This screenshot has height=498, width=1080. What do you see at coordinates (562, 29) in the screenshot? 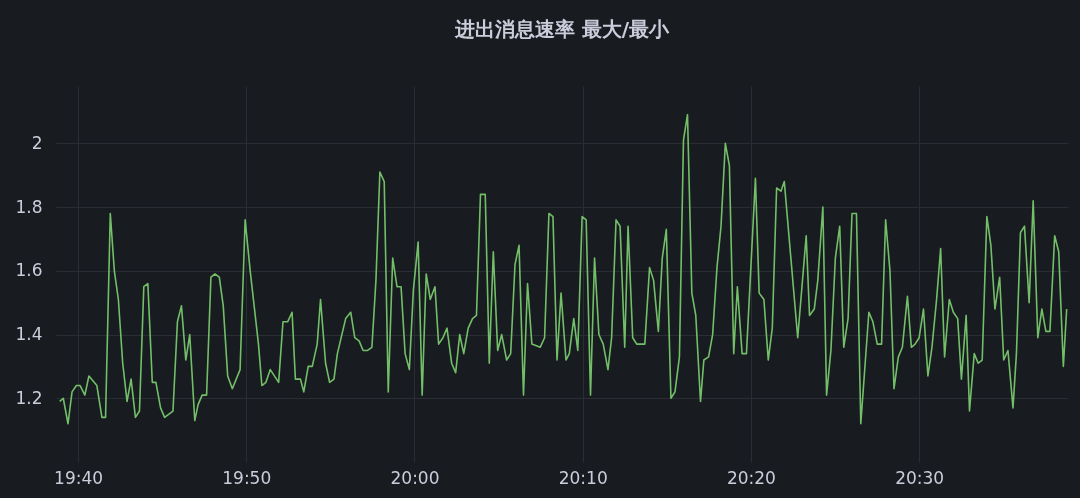
I see `chart-title: 进出消息速率 最大/最小` at bounding box center [562, 29].